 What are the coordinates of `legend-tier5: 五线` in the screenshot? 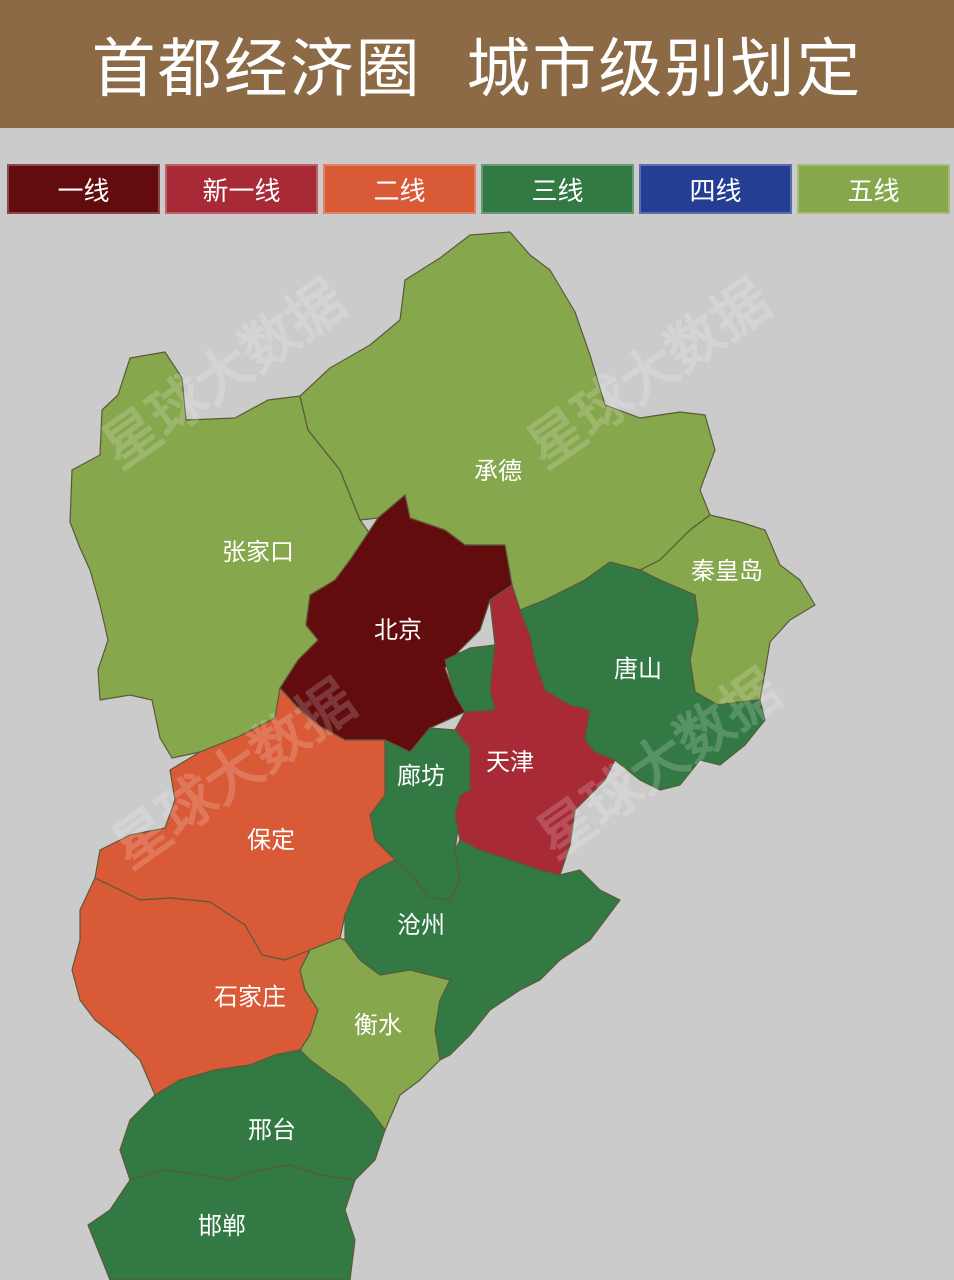 It's located at (873, 189).